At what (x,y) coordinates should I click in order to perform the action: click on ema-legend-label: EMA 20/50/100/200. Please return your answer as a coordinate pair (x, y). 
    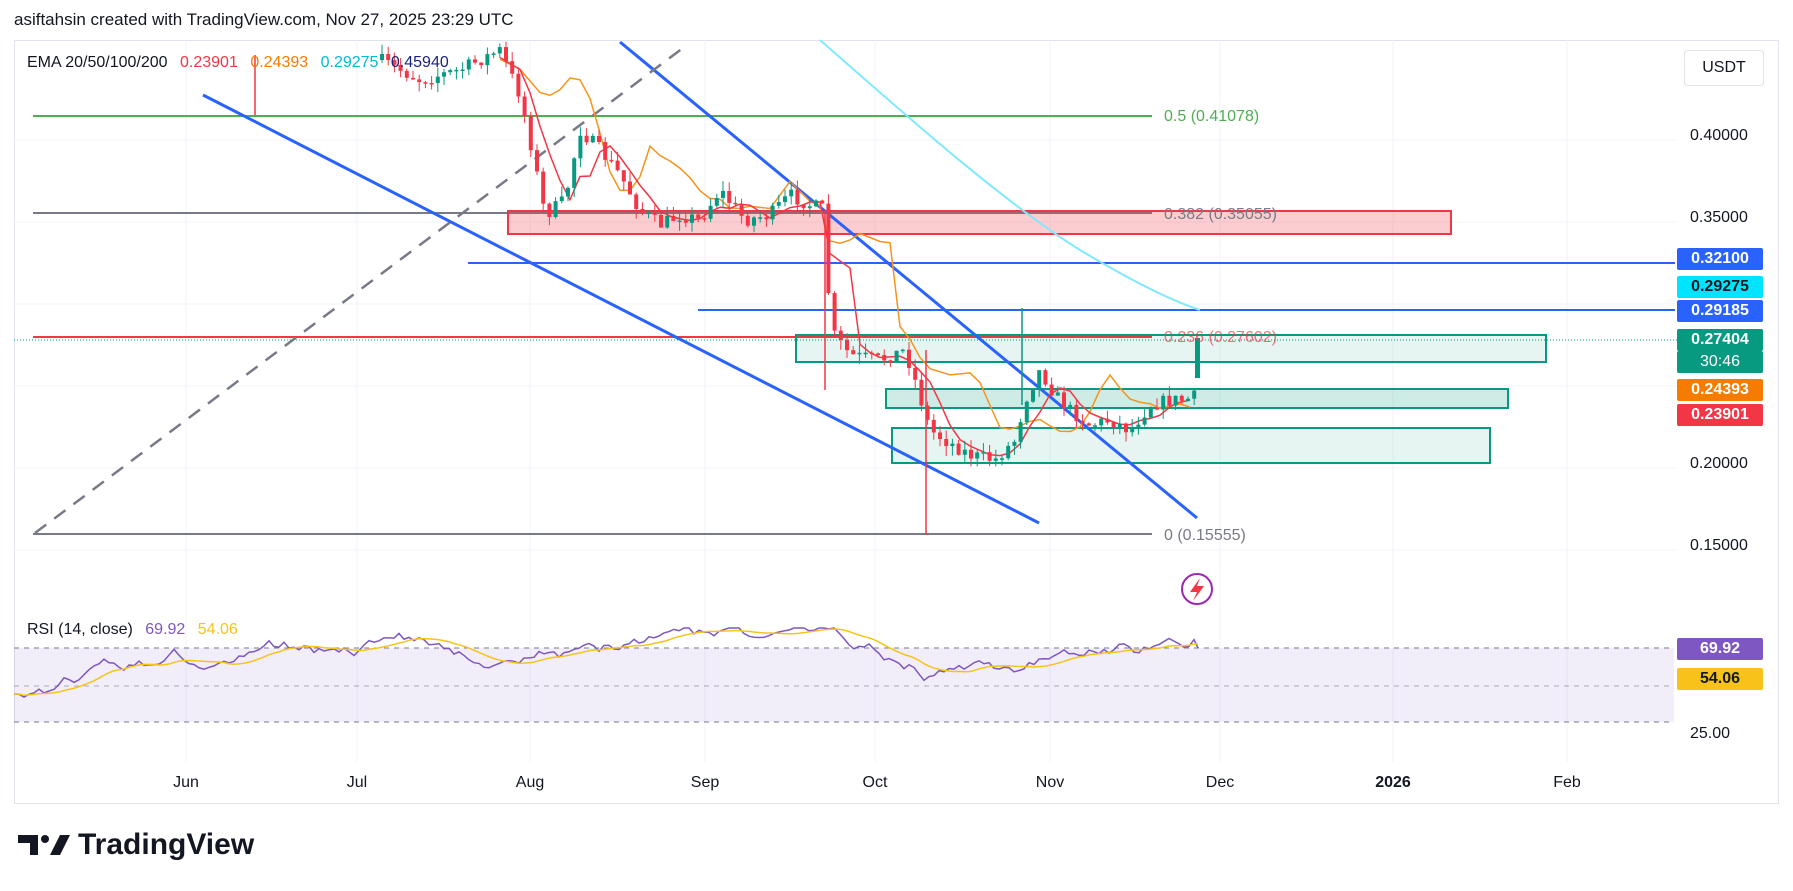
    Looking at the image, I should click on (97, 62).